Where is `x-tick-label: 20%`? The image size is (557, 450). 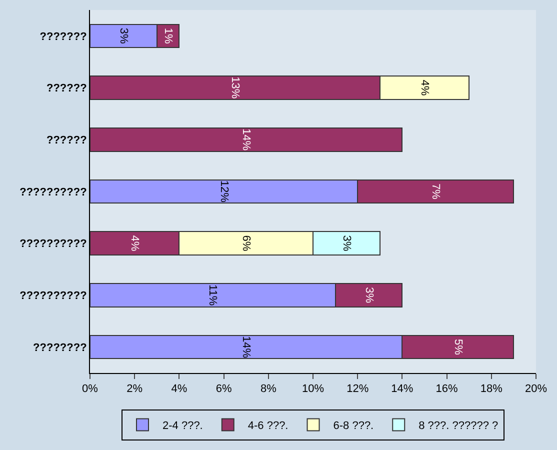 x-tick-label: 20% is located at coordinates (536, 389).